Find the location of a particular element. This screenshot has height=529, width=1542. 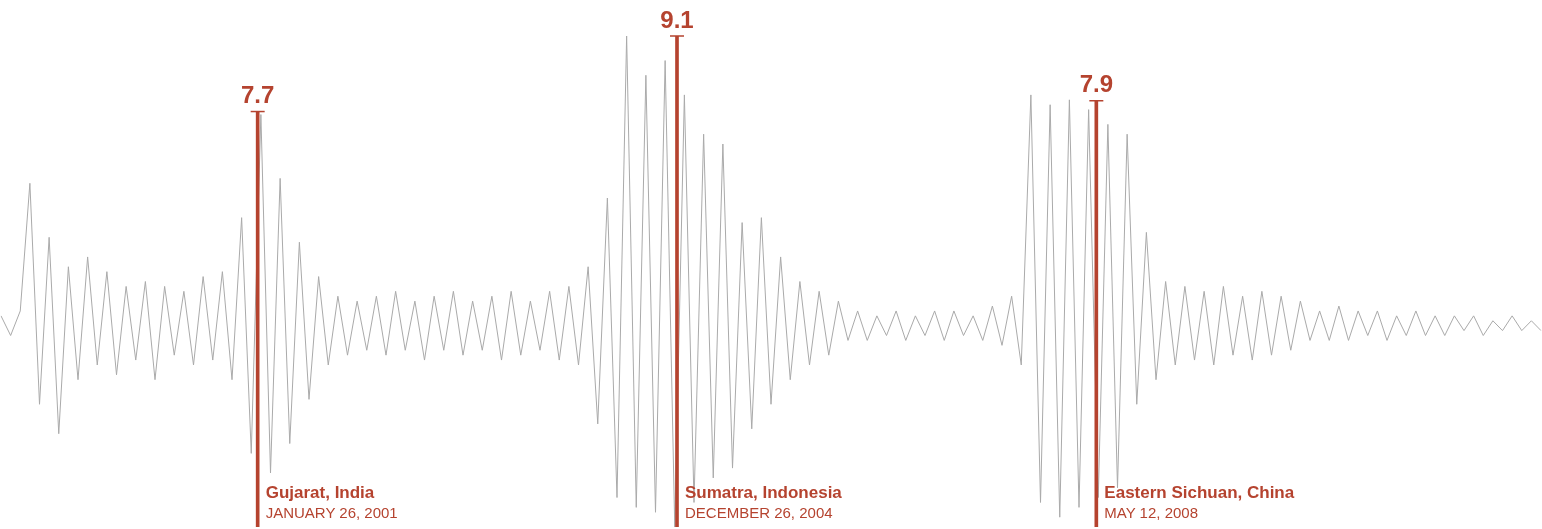

data-label: 9.1 is located at coordinates (677, 19).